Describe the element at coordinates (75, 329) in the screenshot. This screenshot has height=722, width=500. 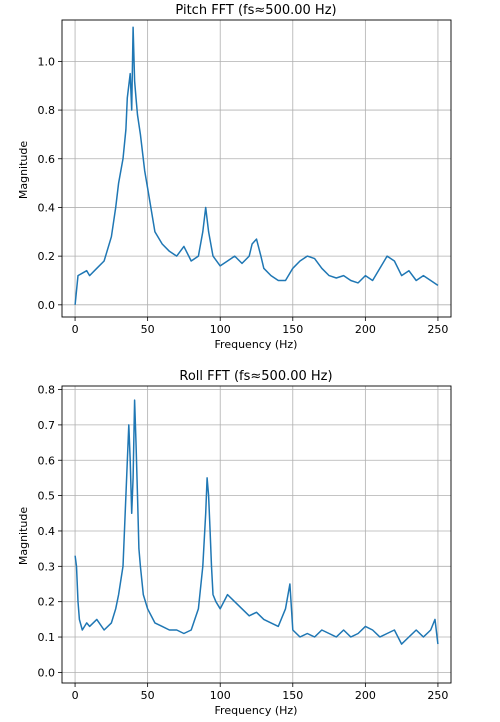
I see `pitch-x-tick-label: 0` at that location.